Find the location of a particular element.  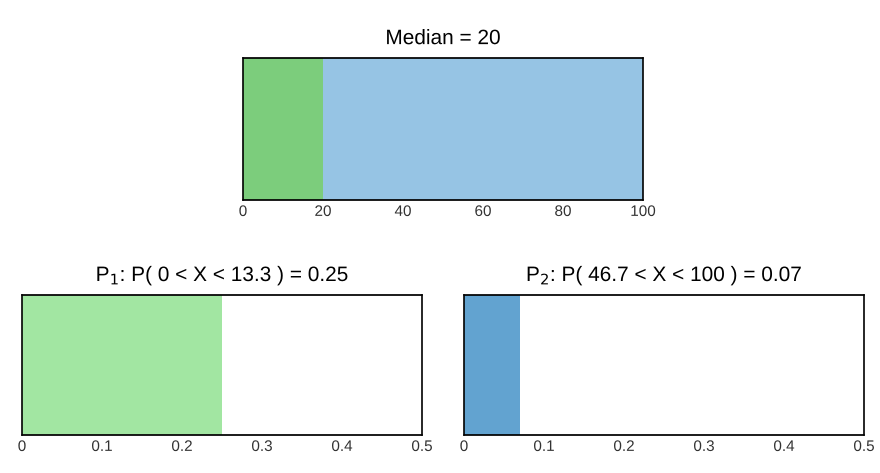

chart-title: Median = 20 is located at coordinates (443, 36).